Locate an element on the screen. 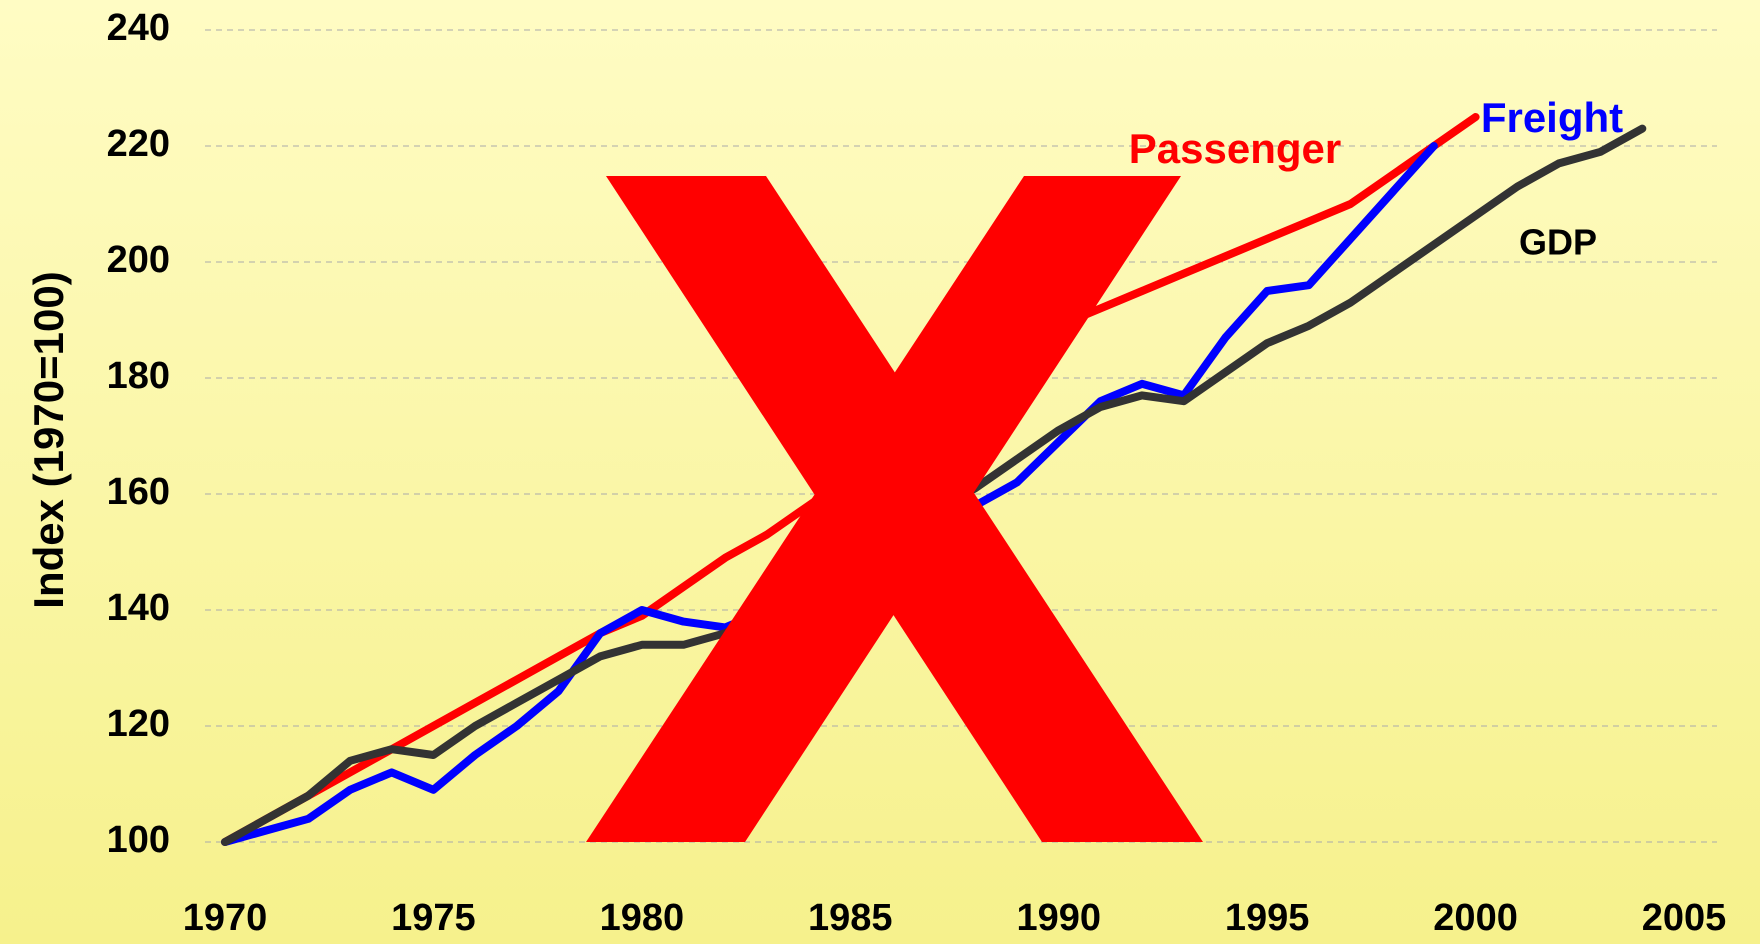 This screenshot has height=944, width=1760. y-tick-label: 220 is located at coordinates (138, 144).